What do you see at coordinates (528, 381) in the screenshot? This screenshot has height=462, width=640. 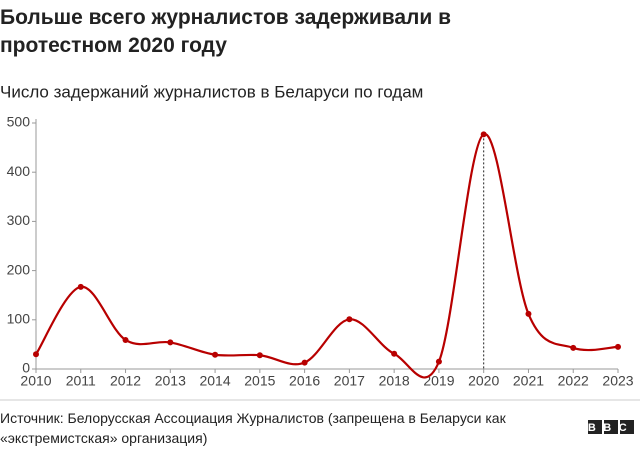 I see `x-tick-label: 2021` at bounding box center [528, 381].